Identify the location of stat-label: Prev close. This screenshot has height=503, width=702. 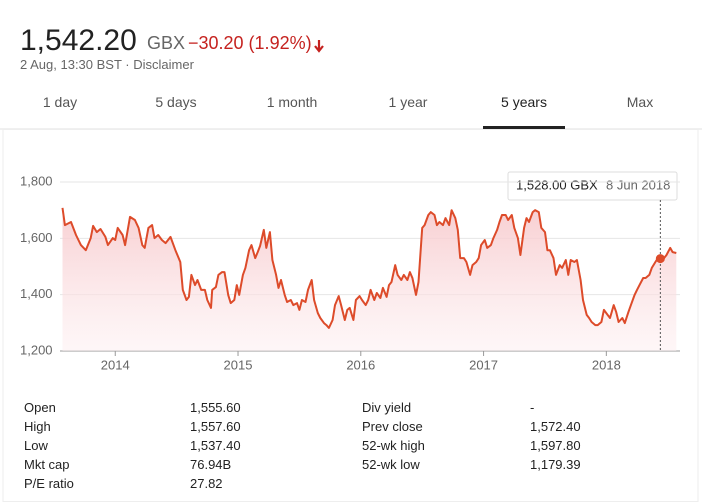
(392, 426).